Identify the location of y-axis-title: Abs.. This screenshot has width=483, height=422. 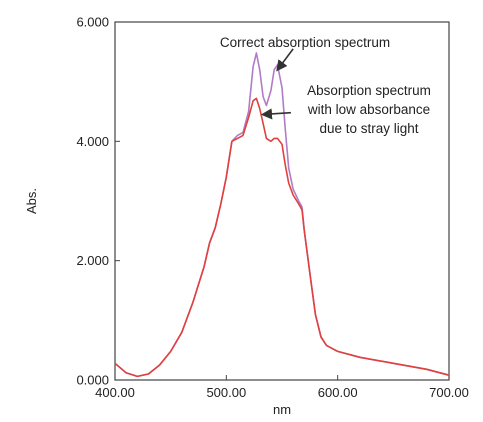
(31, 201).